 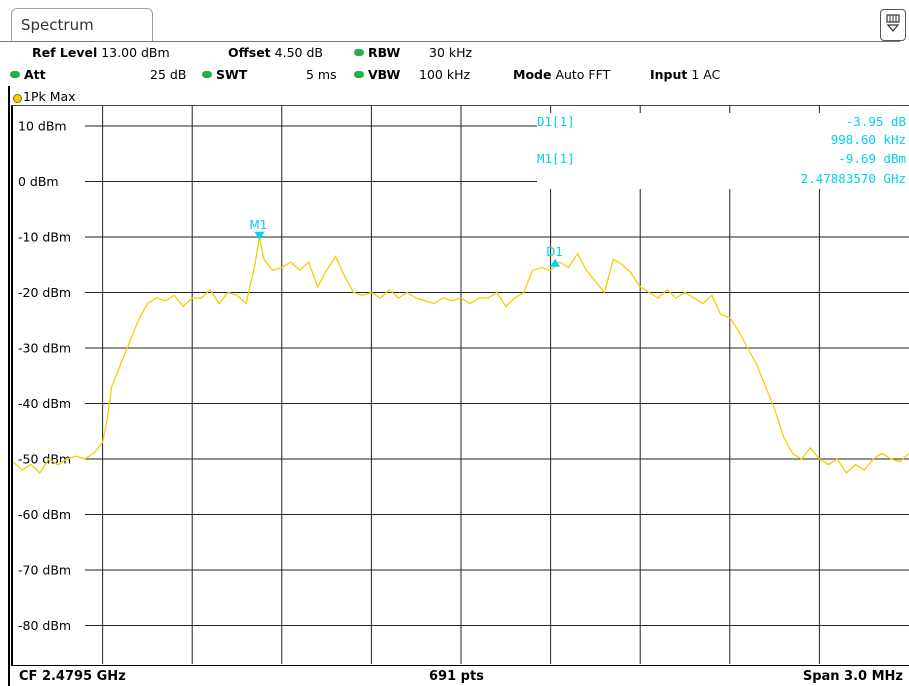 What do you see at coordinates (44, 625) in the screenshot?
I see `y-tick-label: -80 dBm` at bounding box center [44, 625].